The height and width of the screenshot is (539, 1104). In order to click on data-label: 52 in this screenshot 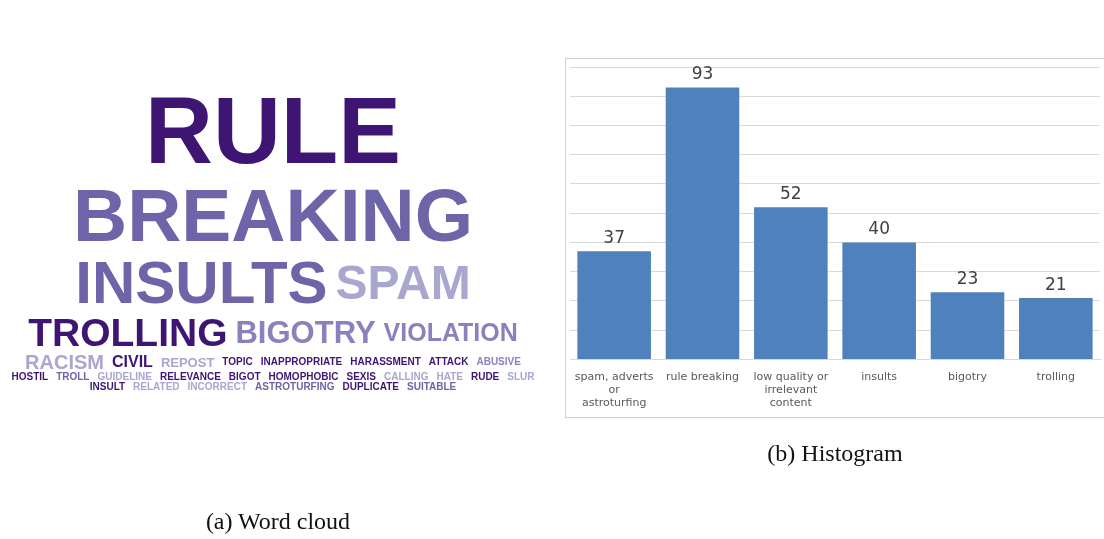, I will do `click(791, 193)`.